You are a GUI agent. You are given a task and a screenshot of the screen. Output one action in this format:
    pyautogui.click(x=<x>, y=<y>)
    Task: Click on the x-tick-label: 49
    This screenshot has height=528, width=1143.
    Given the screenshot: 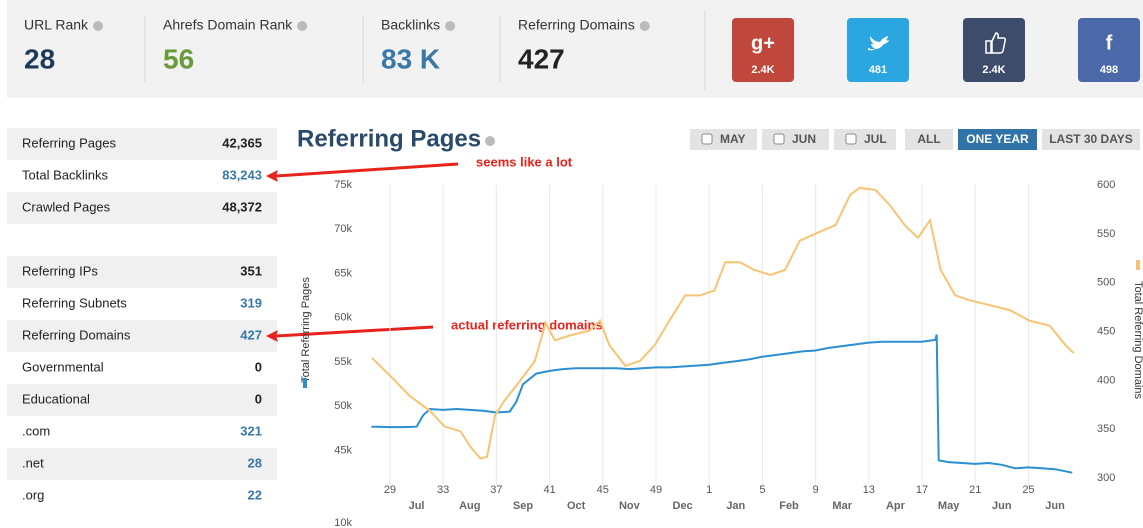 What is the action you would take?
    pyautogui.click(x=656, y=490)
    